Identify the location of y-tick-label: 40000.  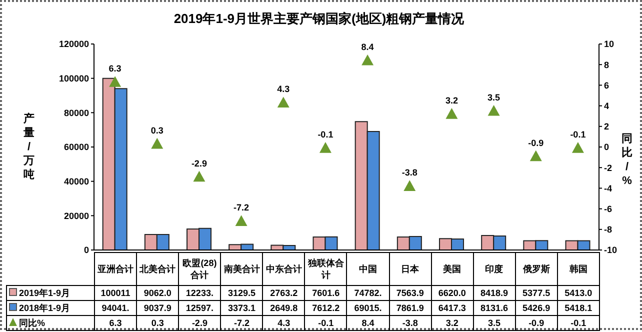
(76, 181).